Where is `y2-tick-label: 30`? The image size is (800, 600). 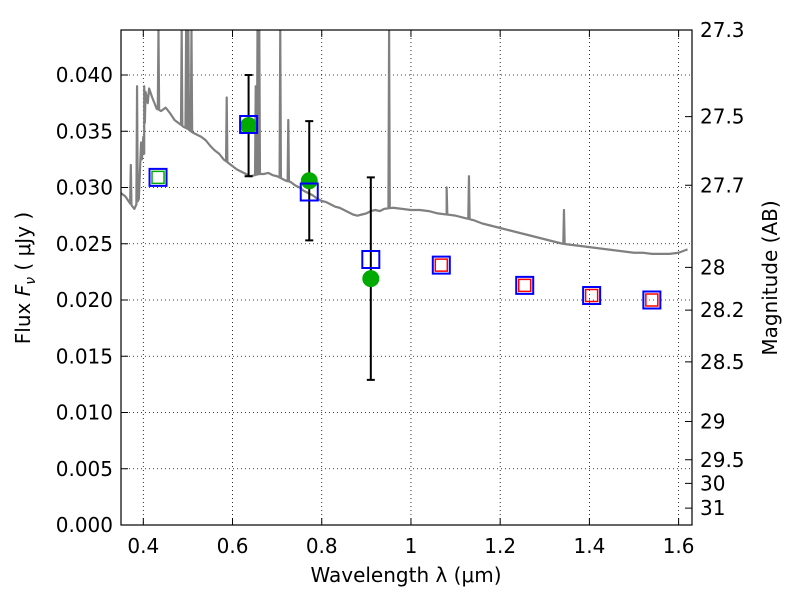
y2-tick-label: 30 is located at coordinates (712, 483).